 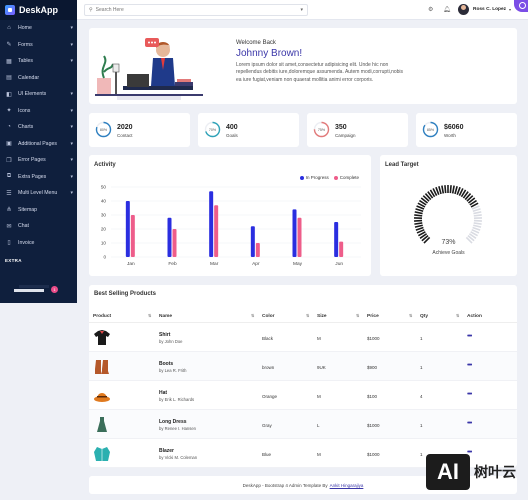 What do you see at coordinates (9, 176) in the screenshot?
I see `copy-icon: ⧉` at bounding box center [9, 176].